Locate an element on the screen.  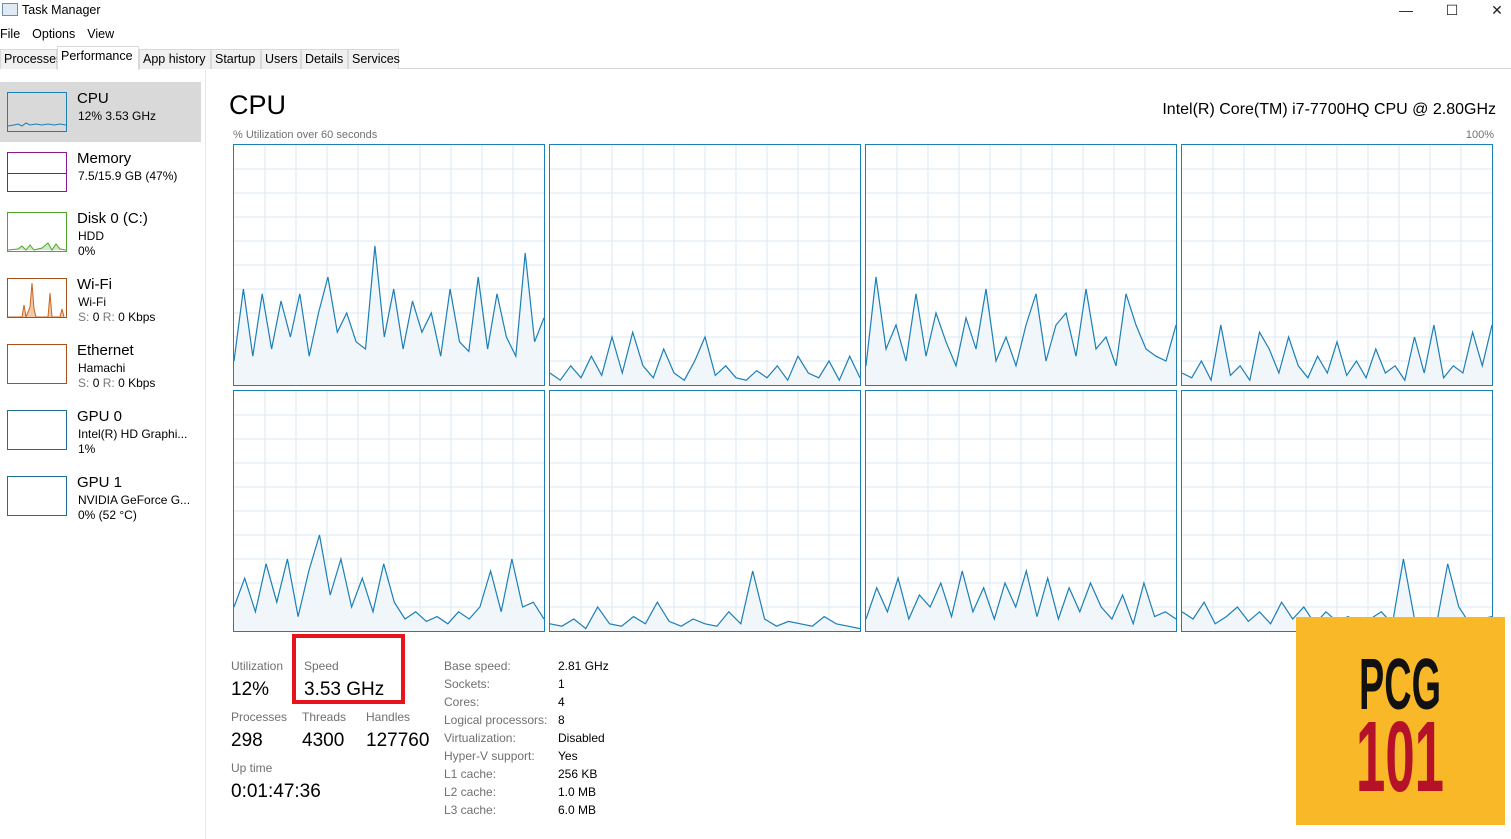
sidebar-item-cpu: CPU 12% 3.53 GHz is located at coordinates (100, 112).